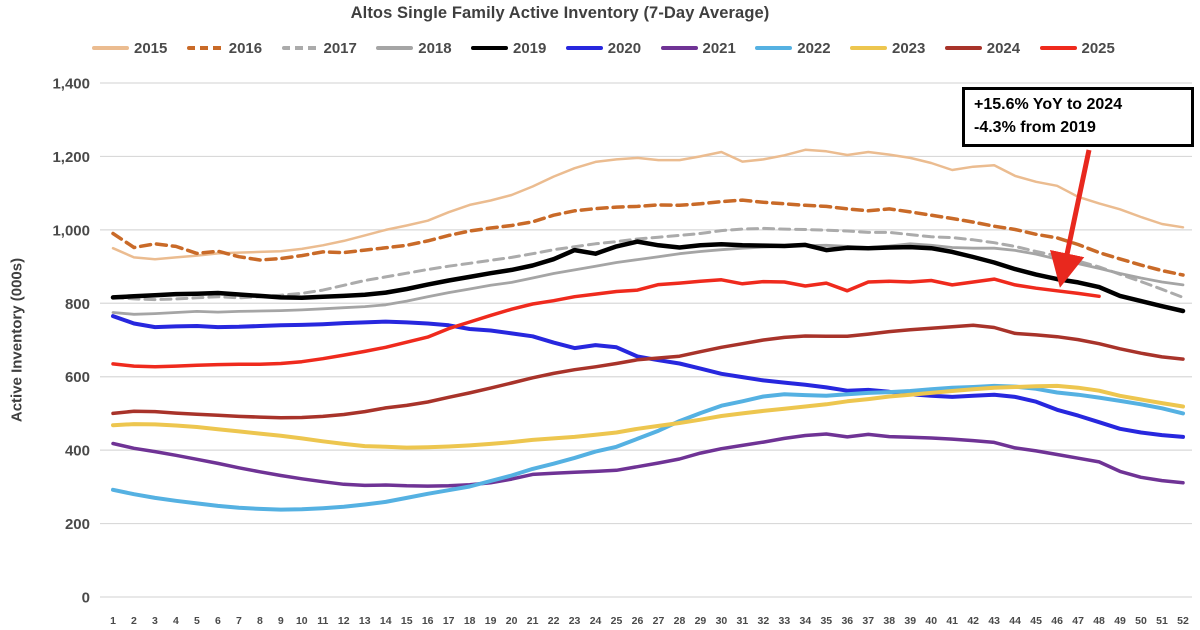  What do you see at coordinates (1078, 117) in the screenshot?
I see `annotation-callout: +15.6% YoY to 2024 -4.3% from 2019` at bounding box center [1078, 117].